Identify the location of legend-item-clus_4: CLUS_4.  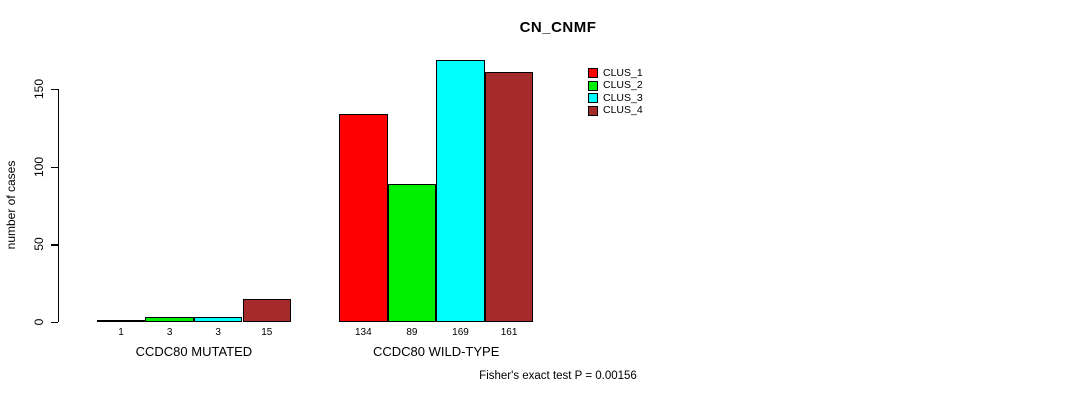
(615, 110).